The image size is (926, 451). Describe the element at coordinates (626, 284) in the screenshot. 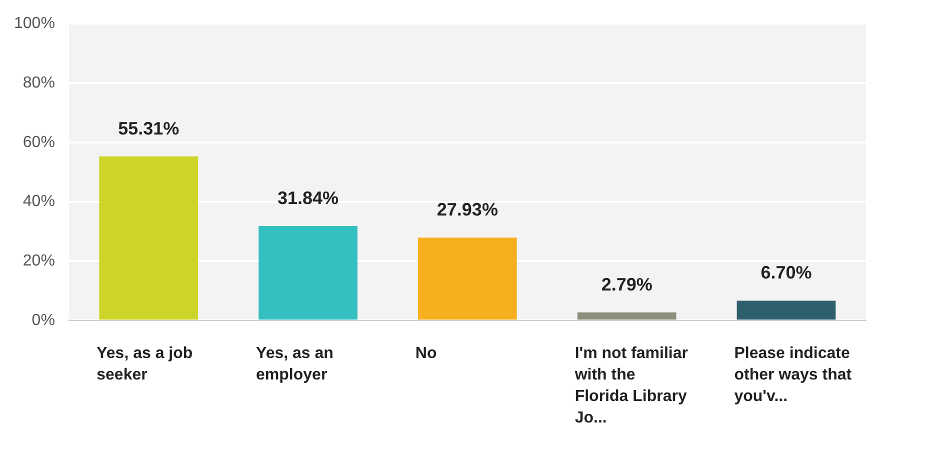

I see `data-label: 2.79%` at that location.